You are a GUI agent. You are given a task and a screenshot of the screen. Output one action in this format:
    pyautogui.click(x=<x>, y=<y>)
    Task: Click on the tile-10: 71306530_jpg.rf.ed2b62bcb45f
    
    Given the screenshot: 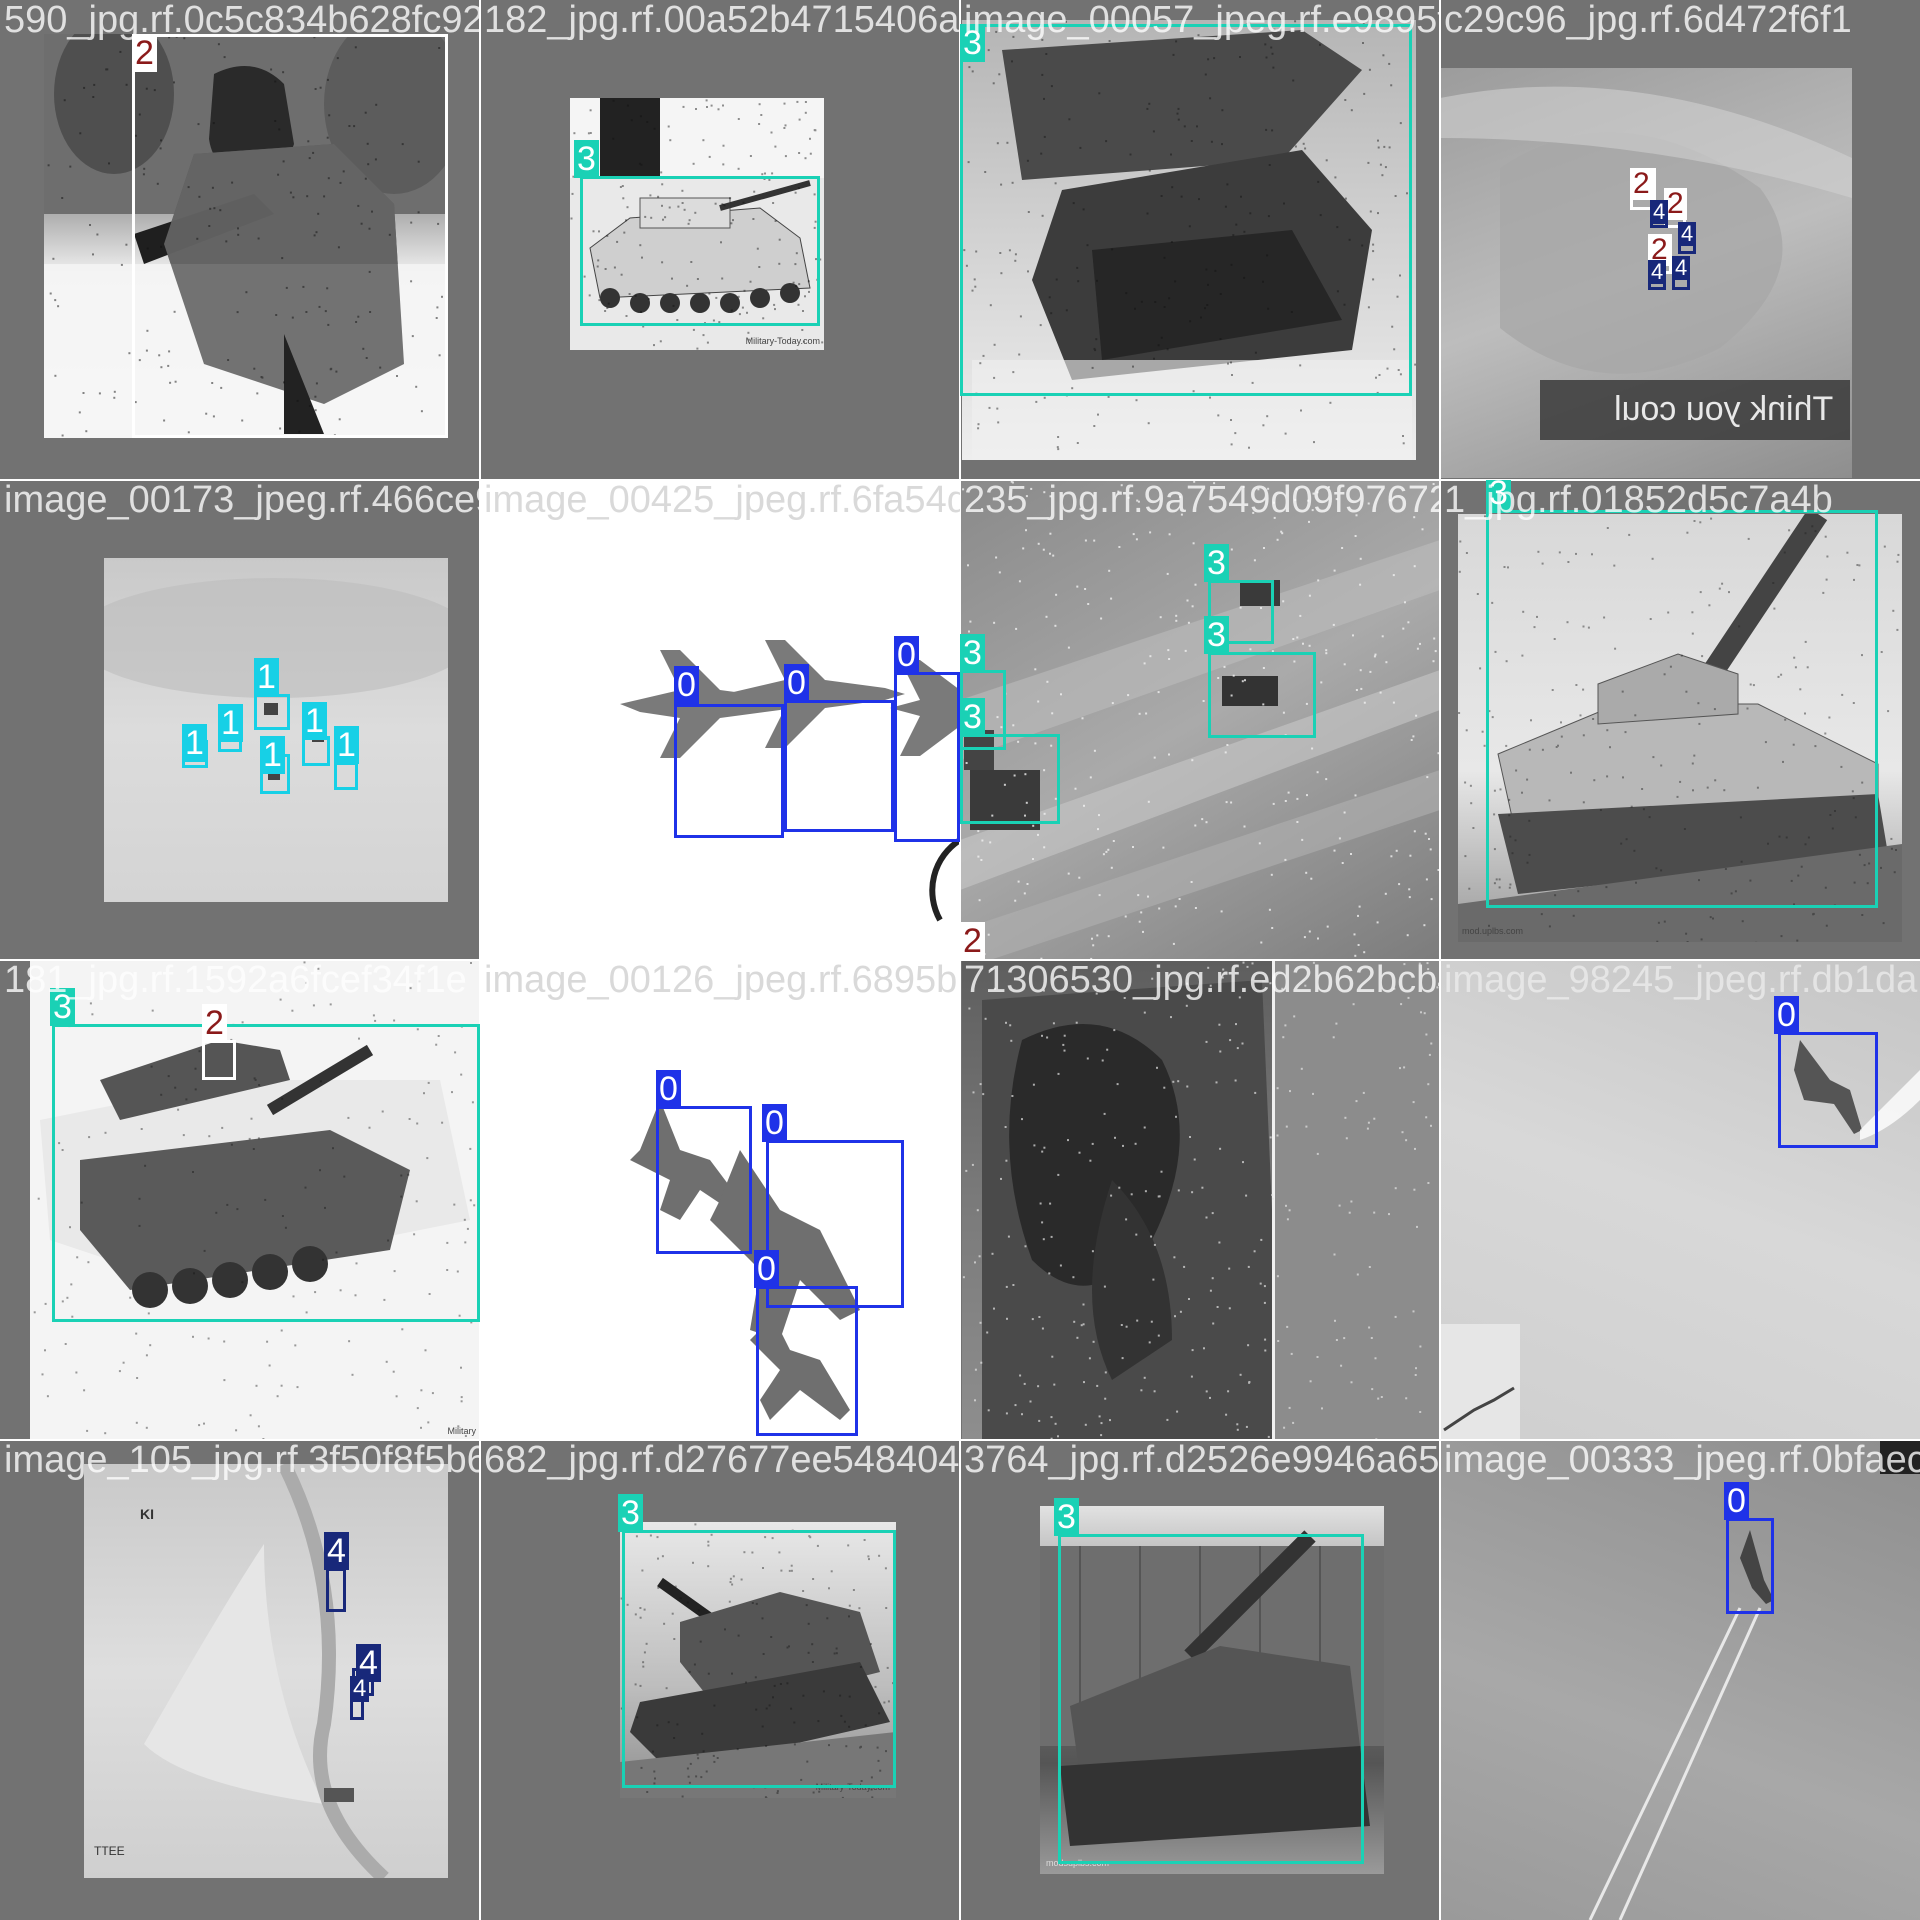 What is the action you would take?
    pyautogui.click(x=1200, y=1200)
    